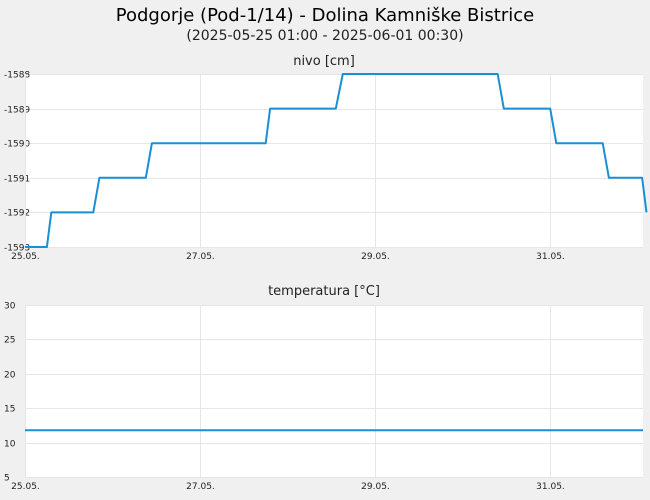 The image size is (650, 500). Describe the element at coordinates (25, 487) in the screenshot. I see `temperature-x-tick-label: 25.05.` at that location.